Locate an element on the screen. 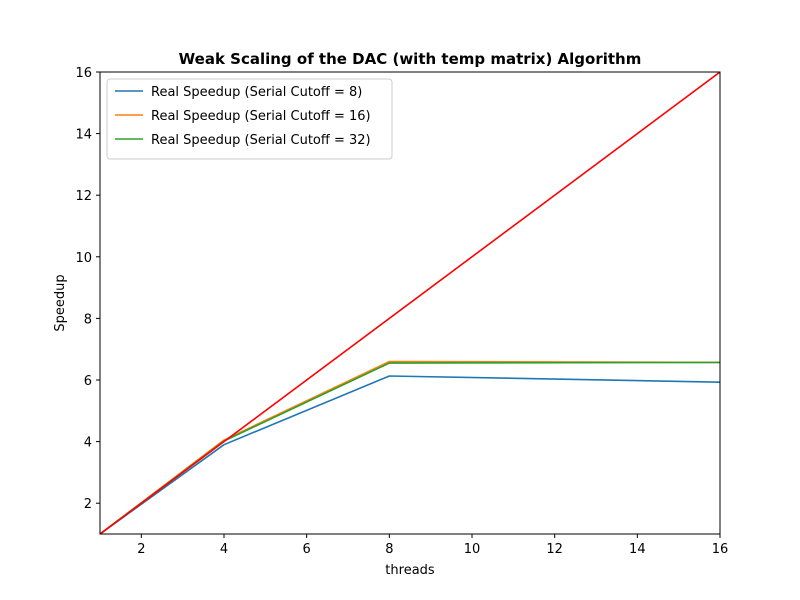 The height and width of the screenshot is (600, 800). y-tick-label: 10 is located at coordinates (83, 258).